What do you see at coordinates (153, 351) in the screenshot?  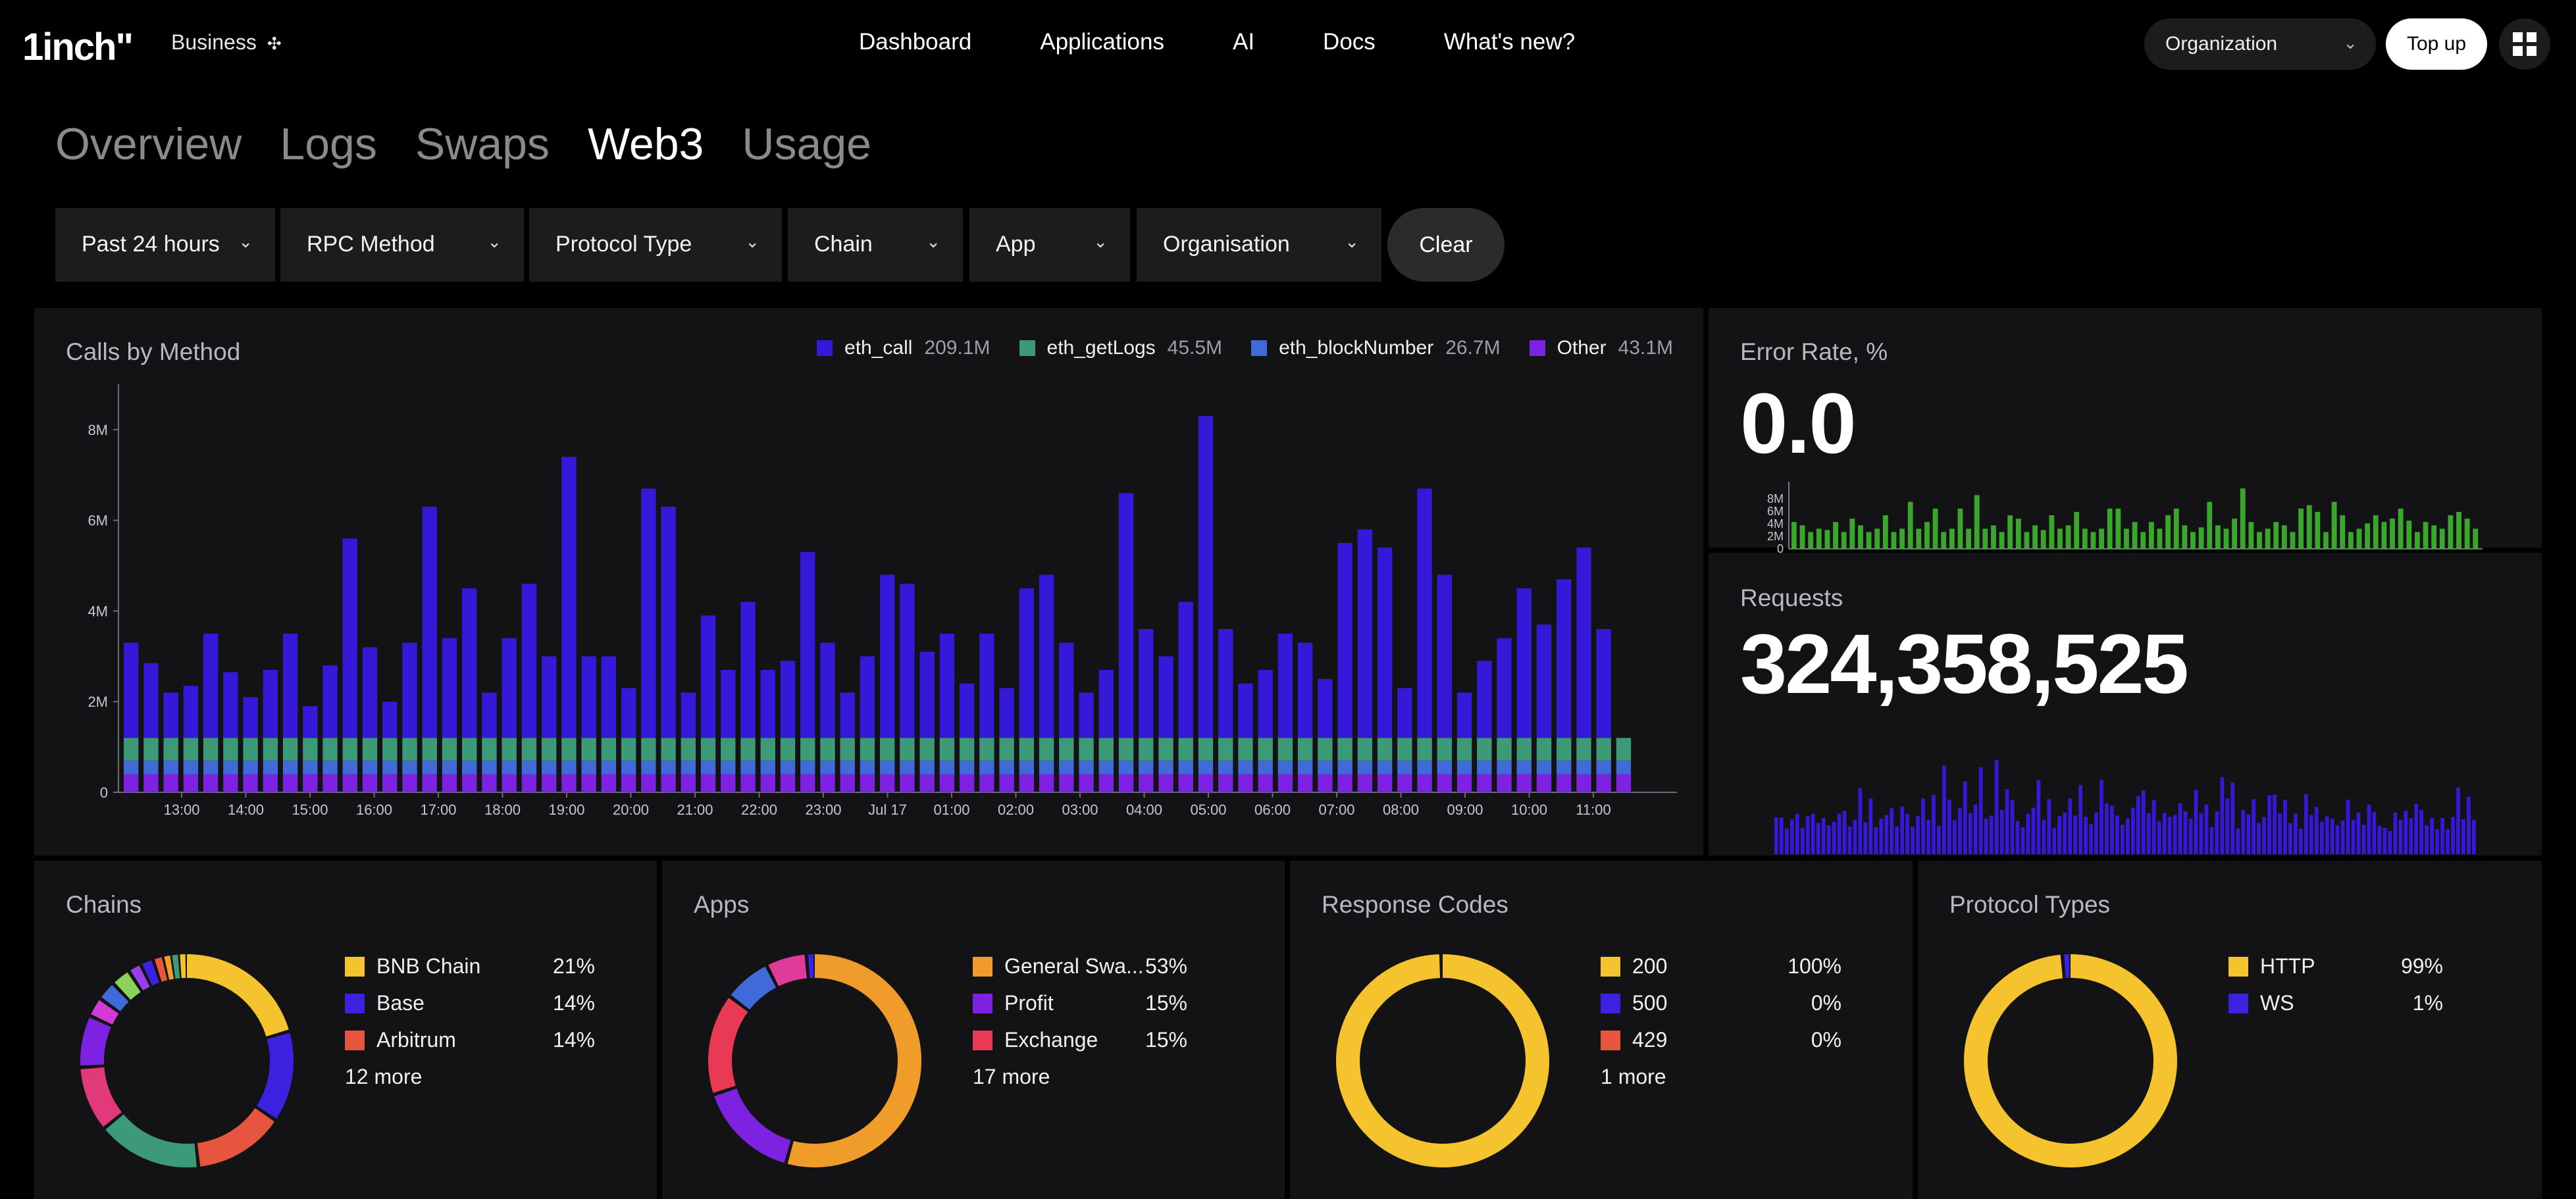 I see `calls-by-method-title: Calls by Method` at bounding box center [153, 351].